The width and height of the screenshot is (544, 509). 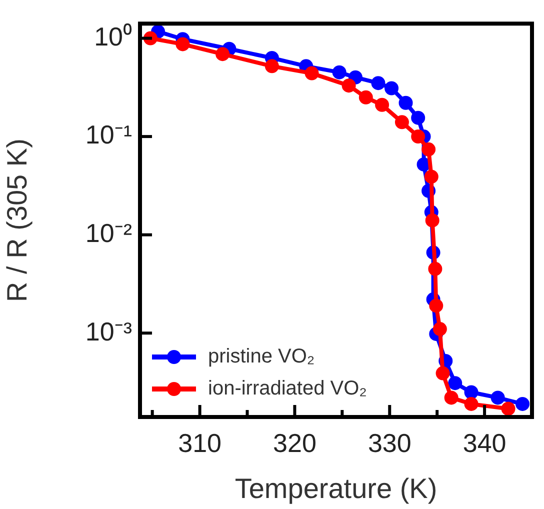 I want to click on y-axis-title: R / R (305 K), so click(x=17, y=220).